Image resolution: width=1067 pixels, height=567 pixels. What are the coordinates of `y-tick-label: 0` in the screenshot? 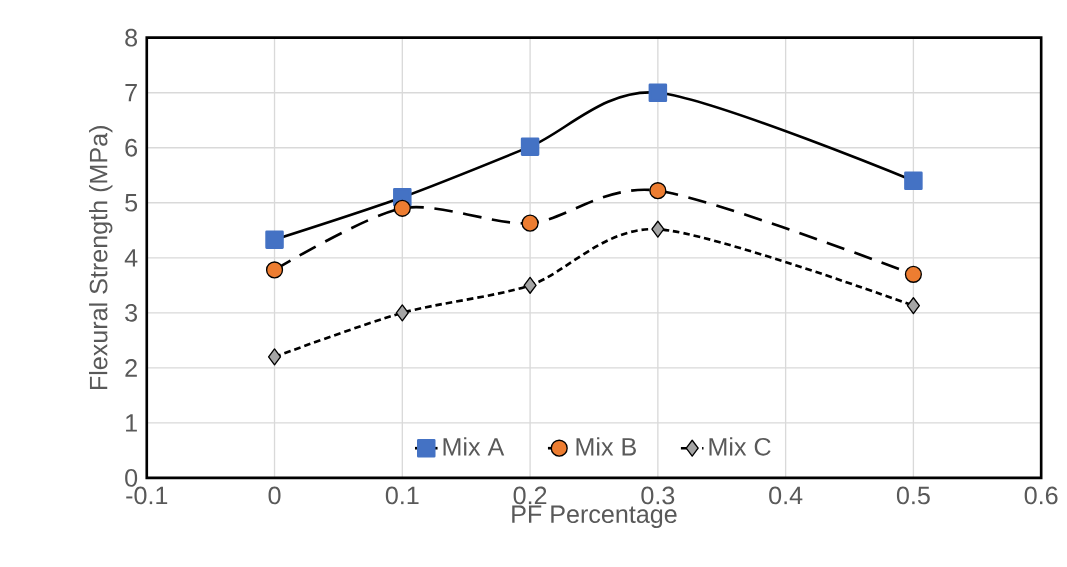 It's located at (131, 477).